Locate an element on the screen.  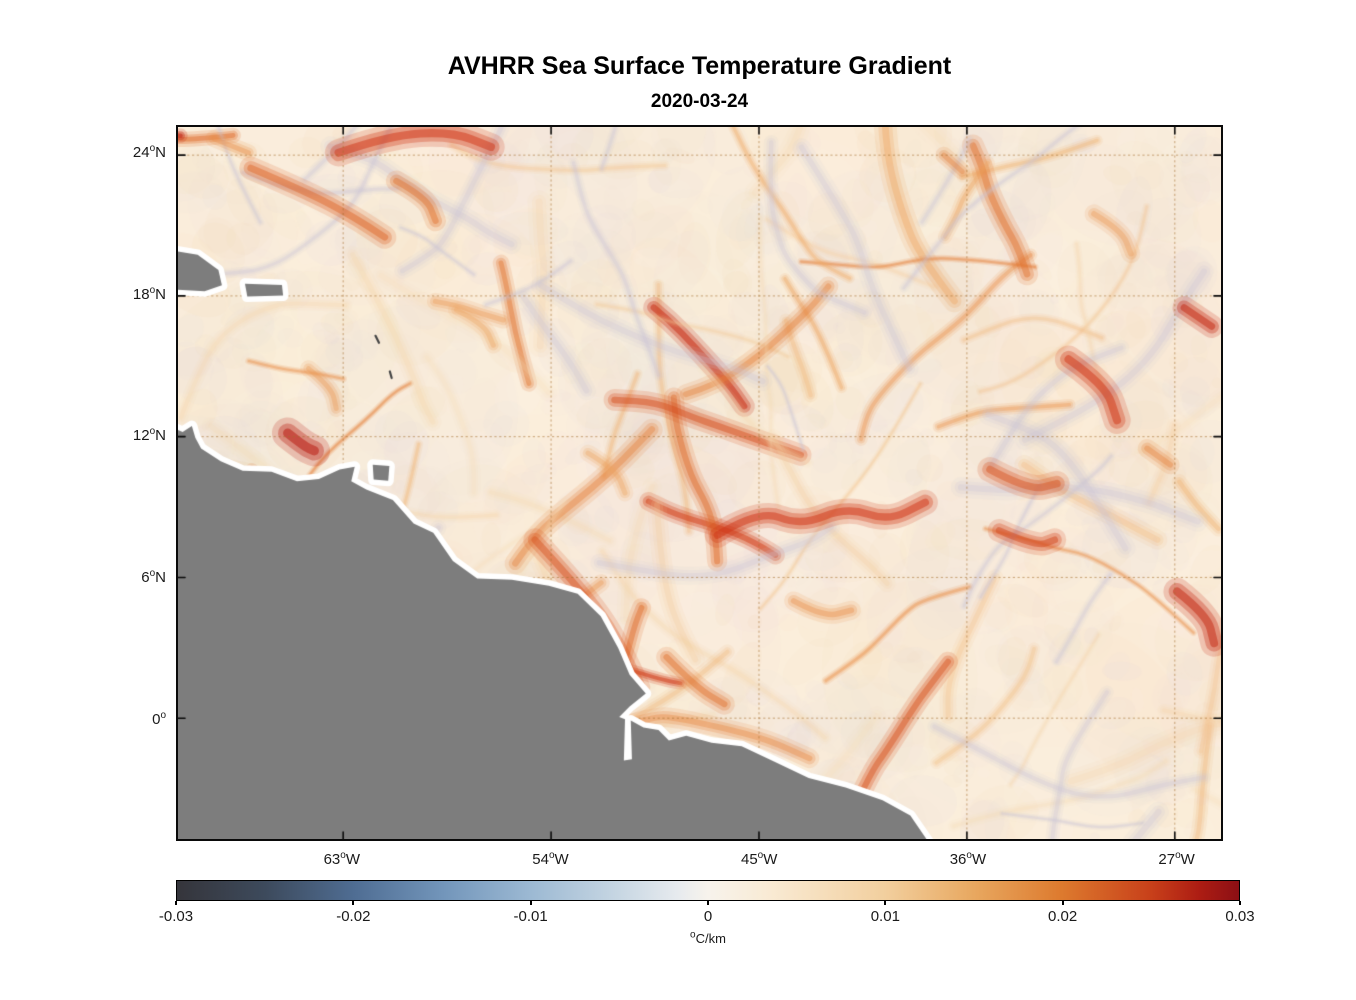
y-tick-label: 6oN is located at coordinates (153, 576).